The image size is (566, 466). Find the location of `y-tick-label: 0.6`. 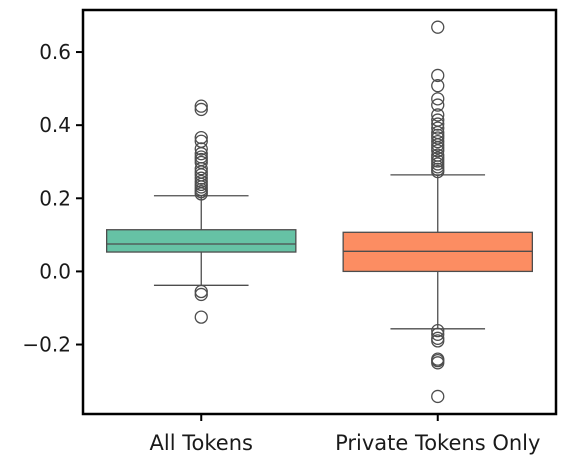

y-tick-label: 0.6 is located at coordinates (55, 52).